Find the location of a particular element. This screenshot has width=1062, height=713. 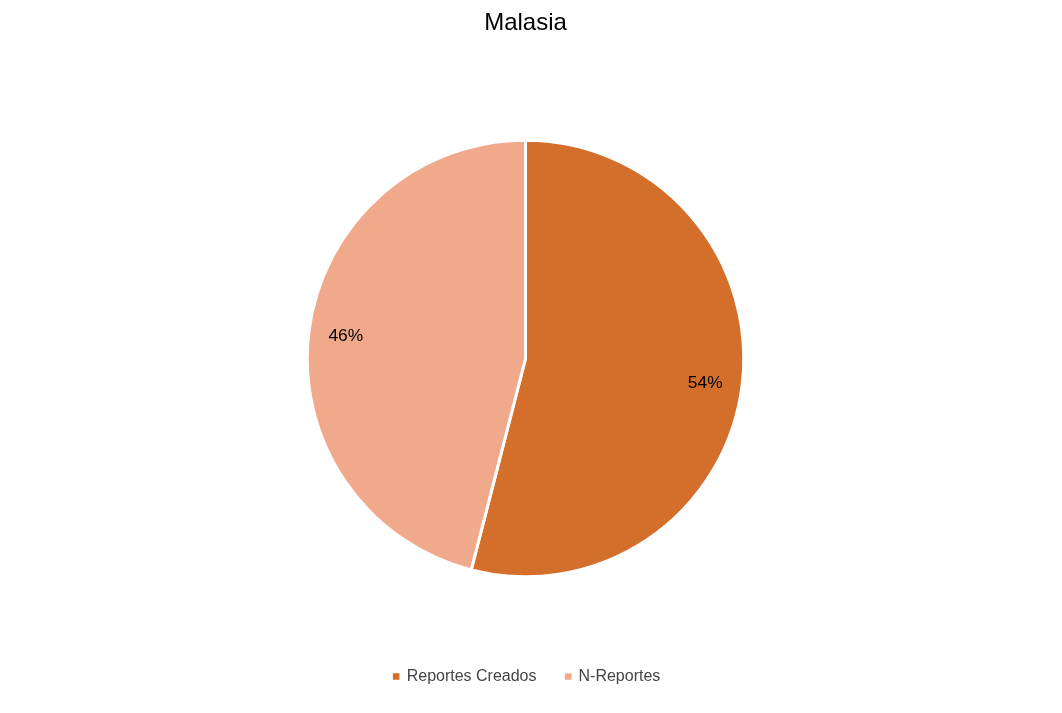

data-label: 54% is located at coordinates (705, 381).